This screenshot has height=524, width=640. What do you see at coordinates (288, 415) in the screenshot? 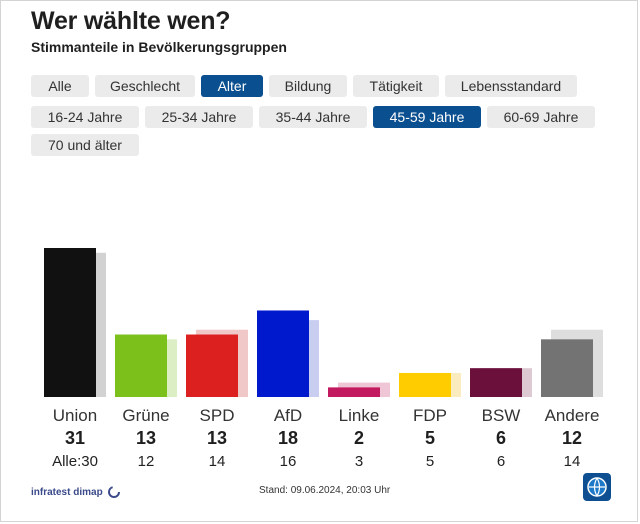
I see `category-label-afd: AfD` at bounding box center [288, 415].